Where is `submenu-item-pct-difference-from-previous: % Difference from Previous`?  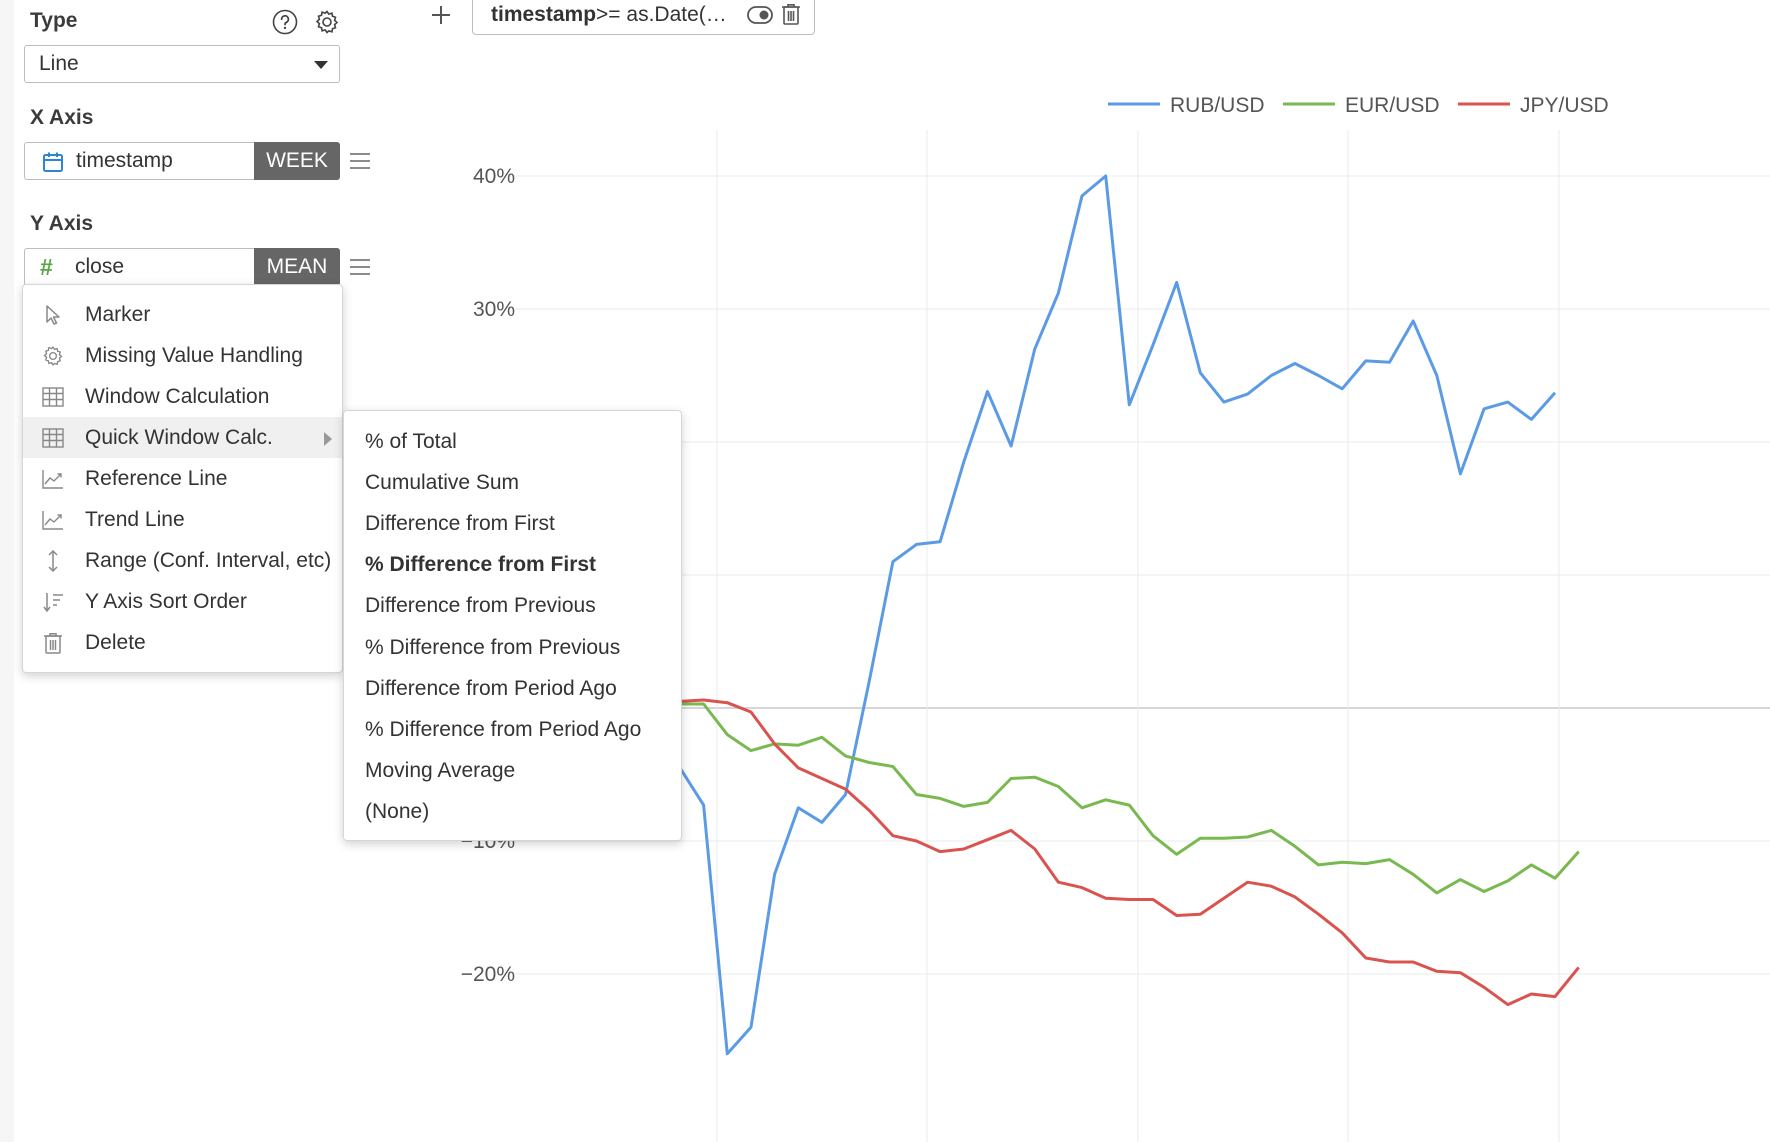 submenu-item-pct-difference-from-previous: % Difference from Previous is located at coordinates (493, 647).